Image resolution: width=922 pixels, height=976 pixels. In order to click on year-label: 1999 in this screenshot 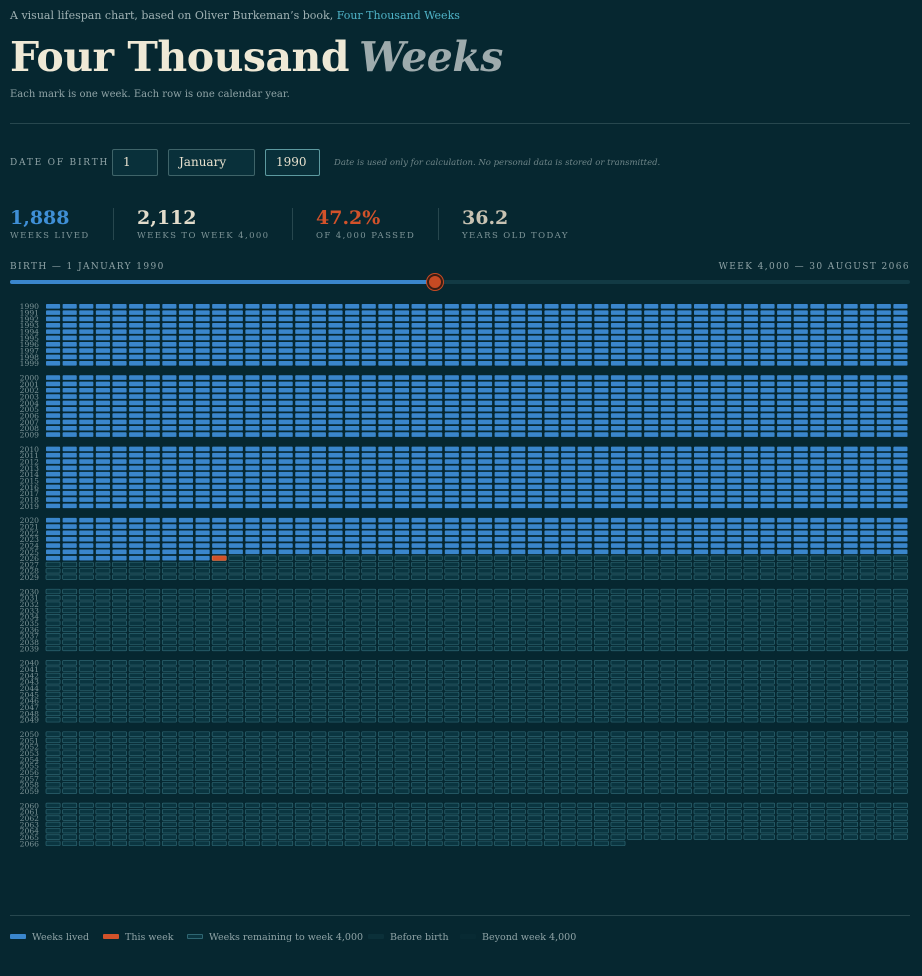, I will do `click(29, 363)`.